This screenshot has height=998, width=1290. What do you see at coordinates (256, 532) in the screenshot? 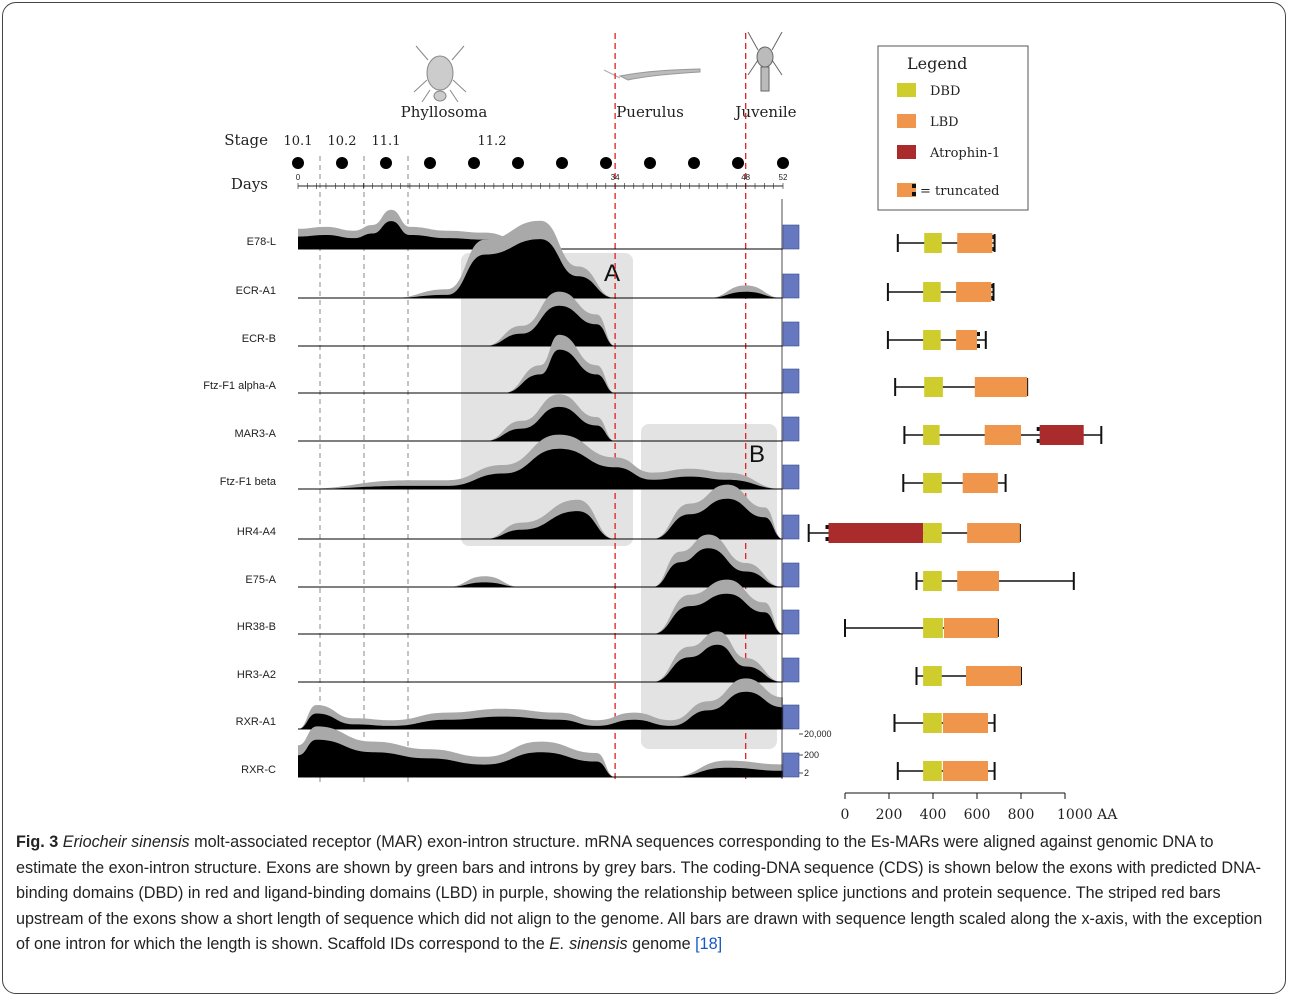
I see `gene-label: HR4-A4` at bounding box center [256, 532].